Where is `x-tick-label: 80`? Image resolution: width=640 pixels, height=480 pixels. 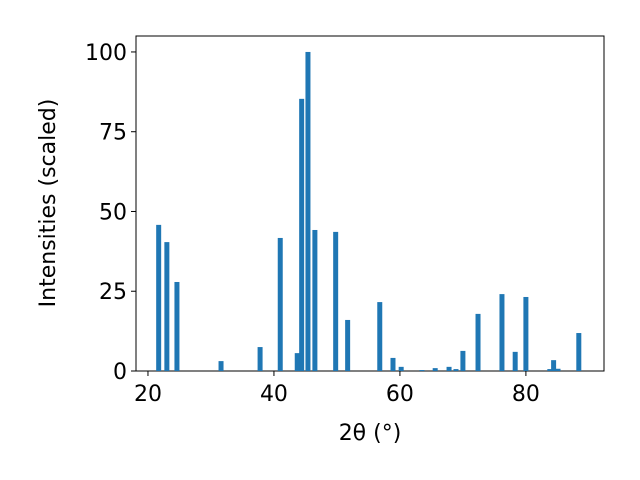 x-tick-label: 80 is located at coordinates (526, 394).